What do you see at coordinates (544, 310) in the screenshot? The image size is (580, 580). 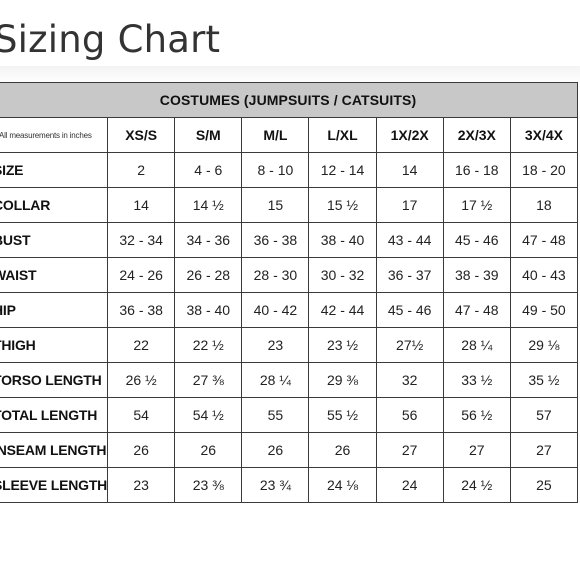 I see `measurement-cell: 49 - 50` at bounding box center [544, 310].